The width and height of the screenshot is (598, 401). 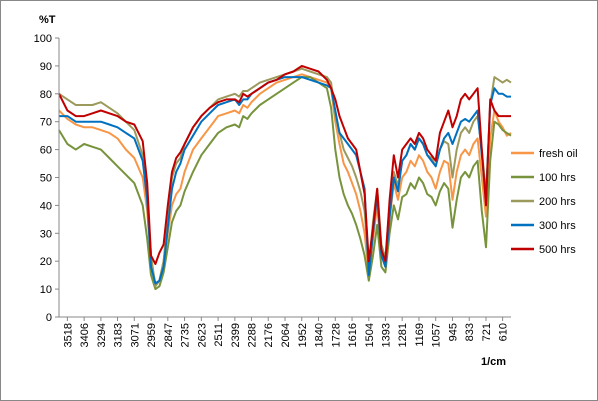 What do you see at coordinates (420, 335) in the screenshot?
I see `x-tick-label: 1169` at bounding box center [420, 335].